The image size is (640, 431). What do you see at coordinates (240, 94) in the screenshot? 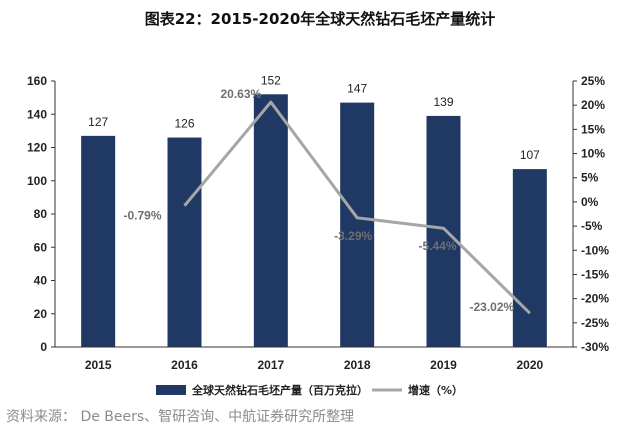
I see `growth-label-2017: 20.63%` at bounding box center [240, 94].